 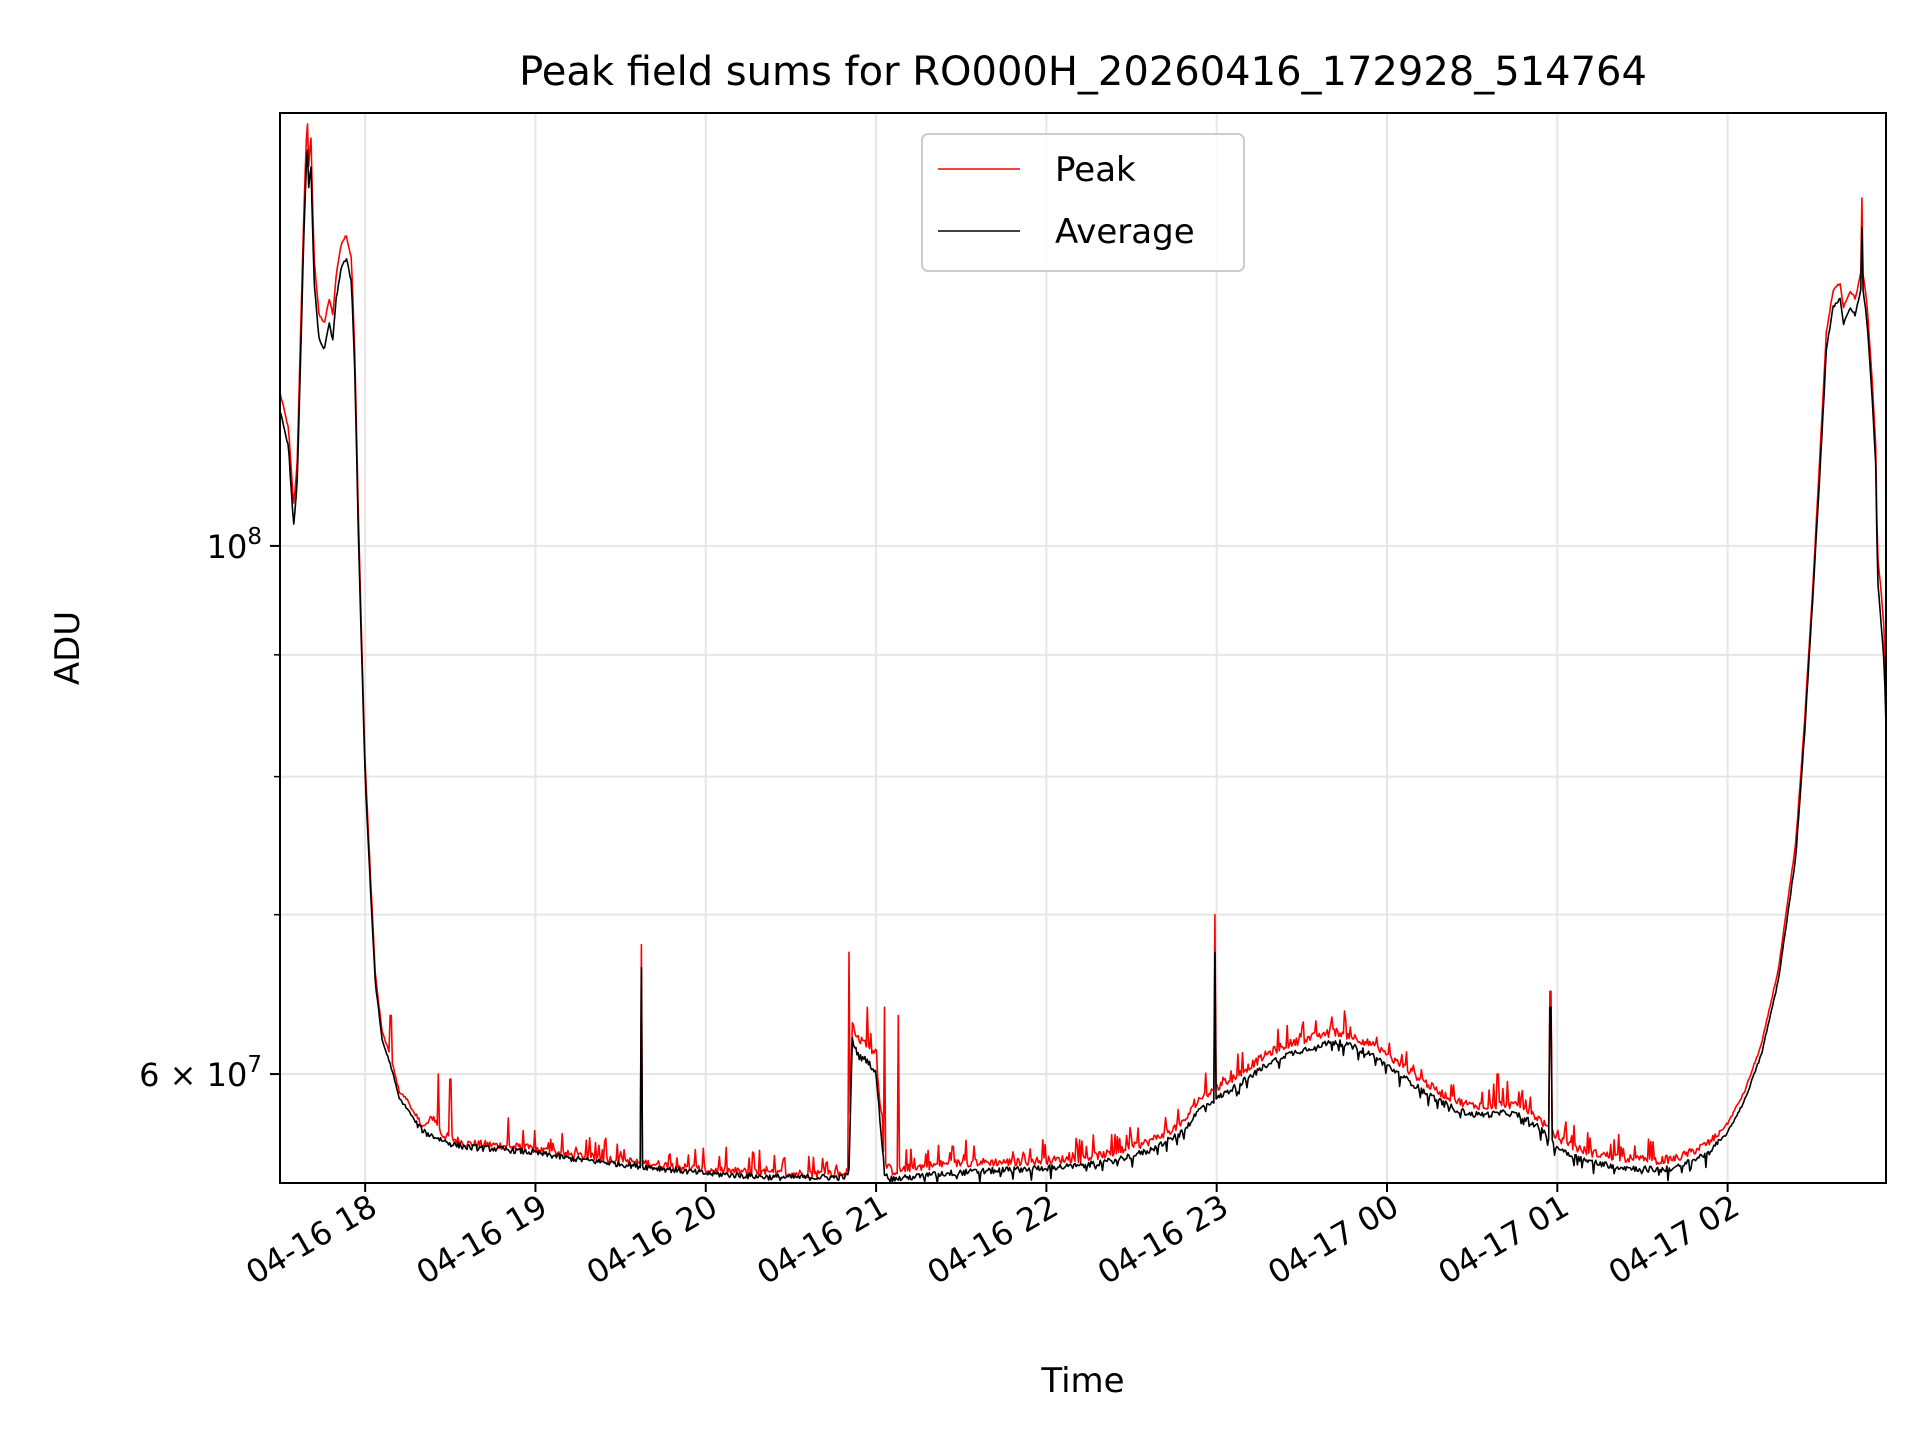 I want to click on legend: Peak Average, so click(x=1083, y=202).